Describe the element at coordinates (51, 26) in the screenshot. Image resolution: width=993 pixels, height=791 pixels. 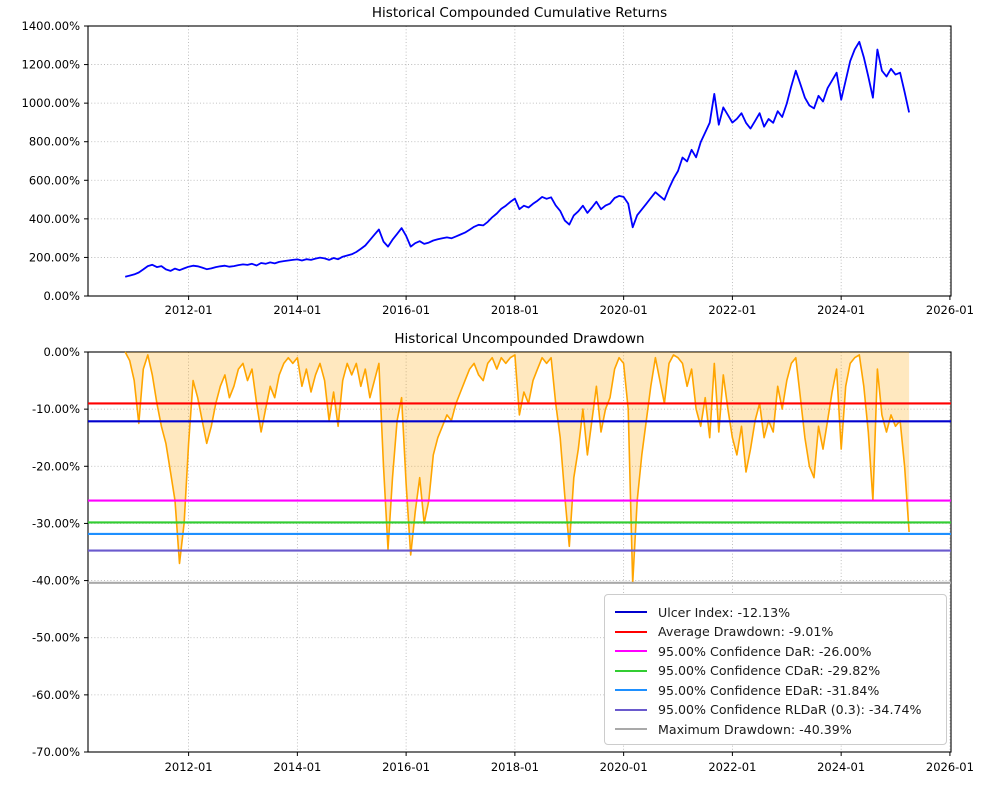
I see `y-tick-label: 1400.00%` at that location.